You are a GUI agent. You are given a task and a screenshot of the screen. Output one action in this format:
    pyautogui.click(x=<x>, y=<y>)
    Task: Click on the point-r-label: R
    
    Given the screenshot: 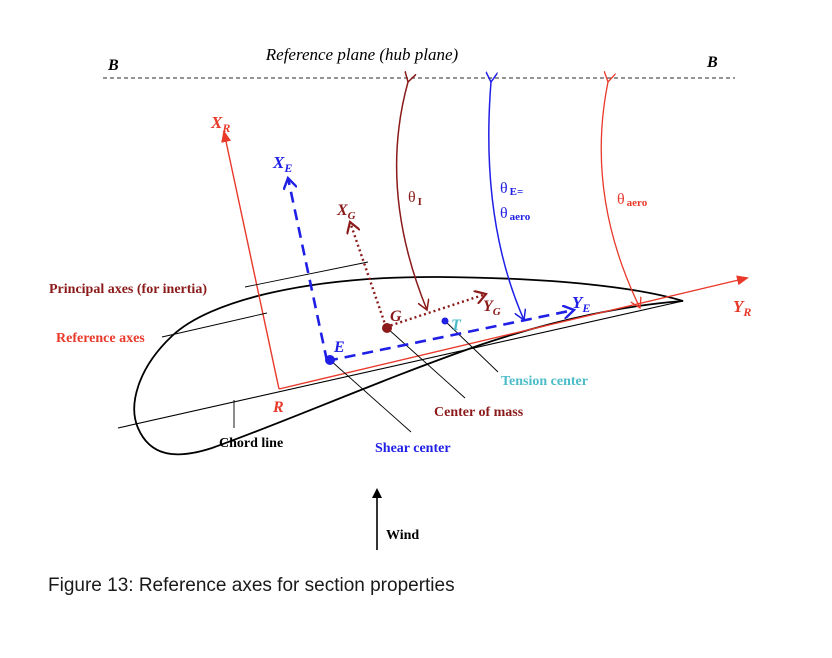 What is the action you would take?
    pyautogui.click(x=278, y=407)
    